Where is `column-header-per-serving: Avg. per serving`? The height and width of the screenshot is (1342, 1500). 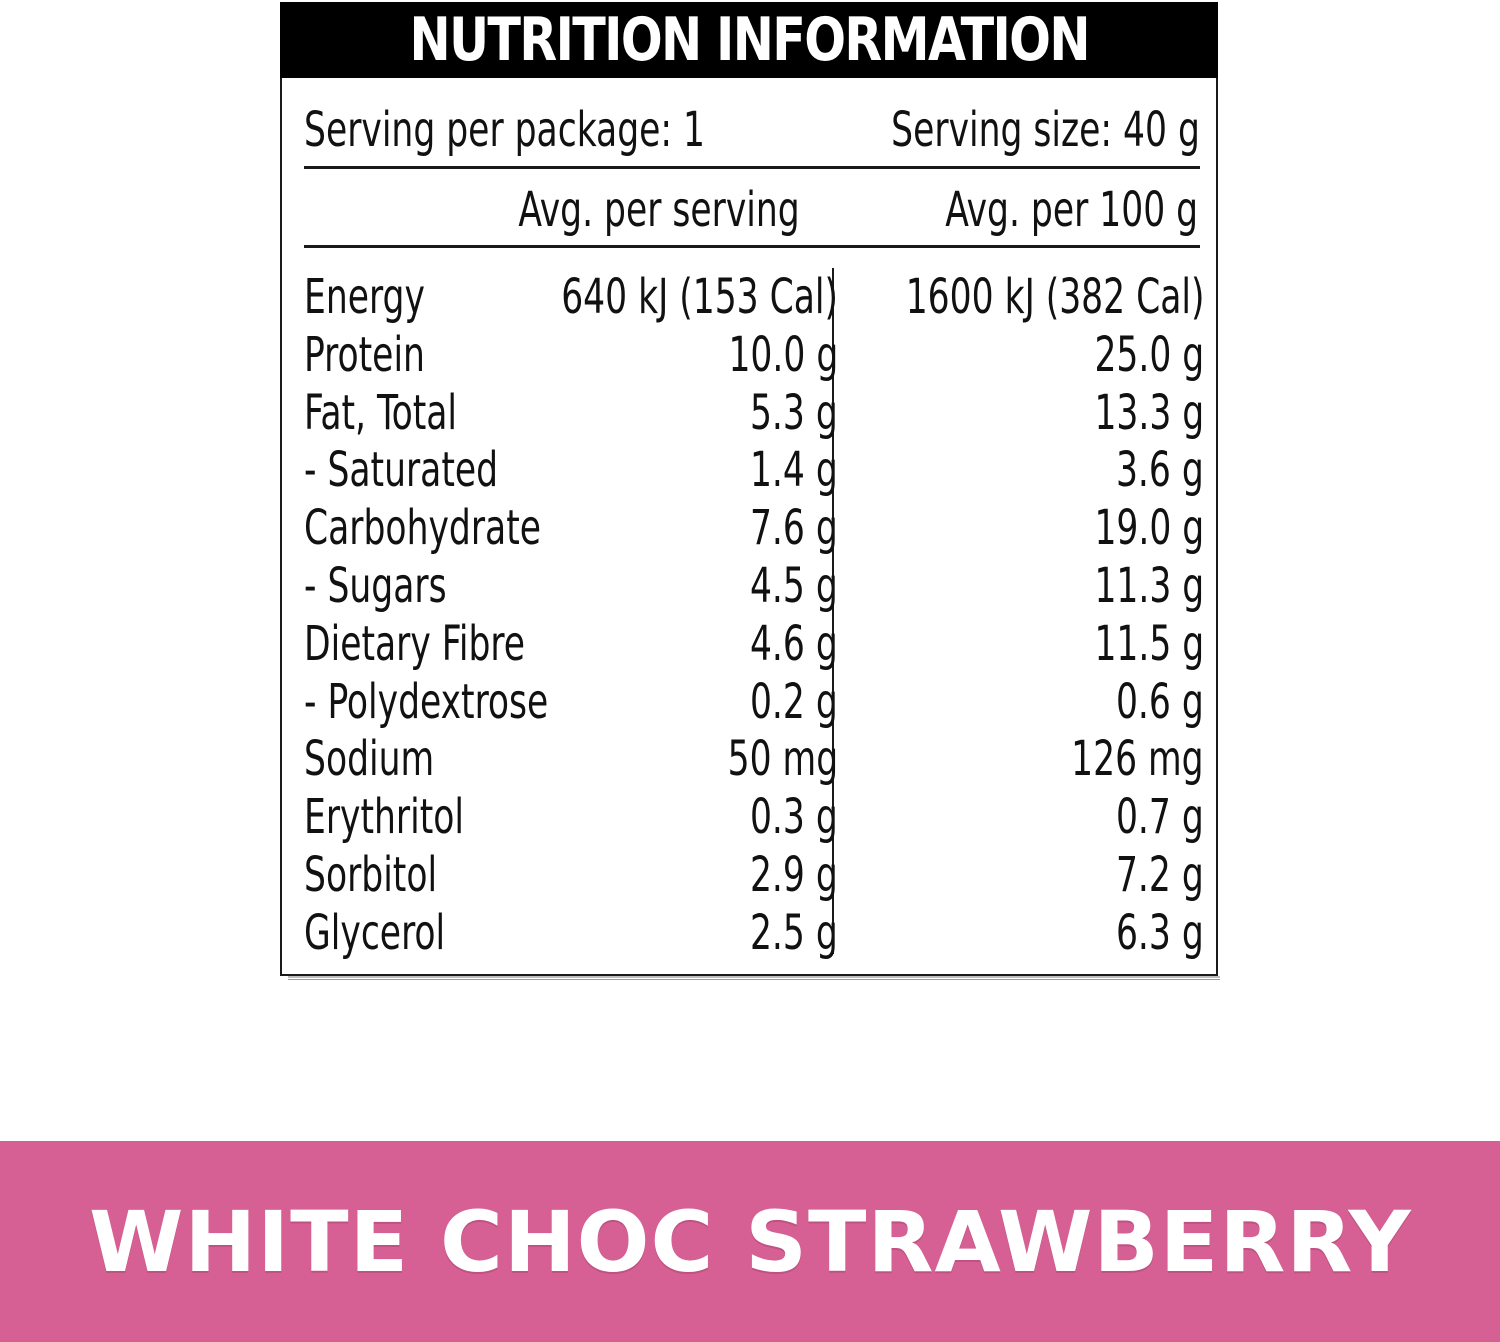
column-header-per-serving: Avg. per serving is located at coordinates (659, 210).